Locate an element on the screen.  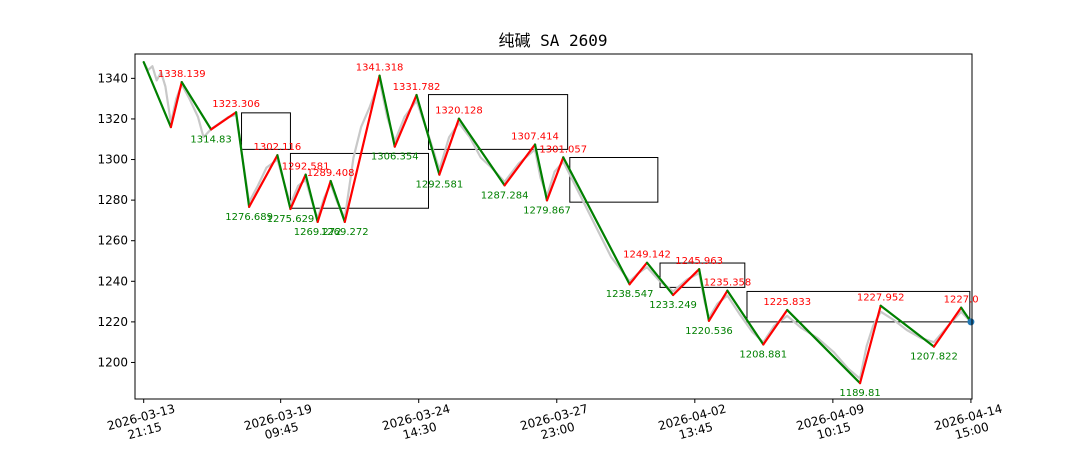
pivot-high-label-27: 1225.833 is located at coordinates (787, 302).